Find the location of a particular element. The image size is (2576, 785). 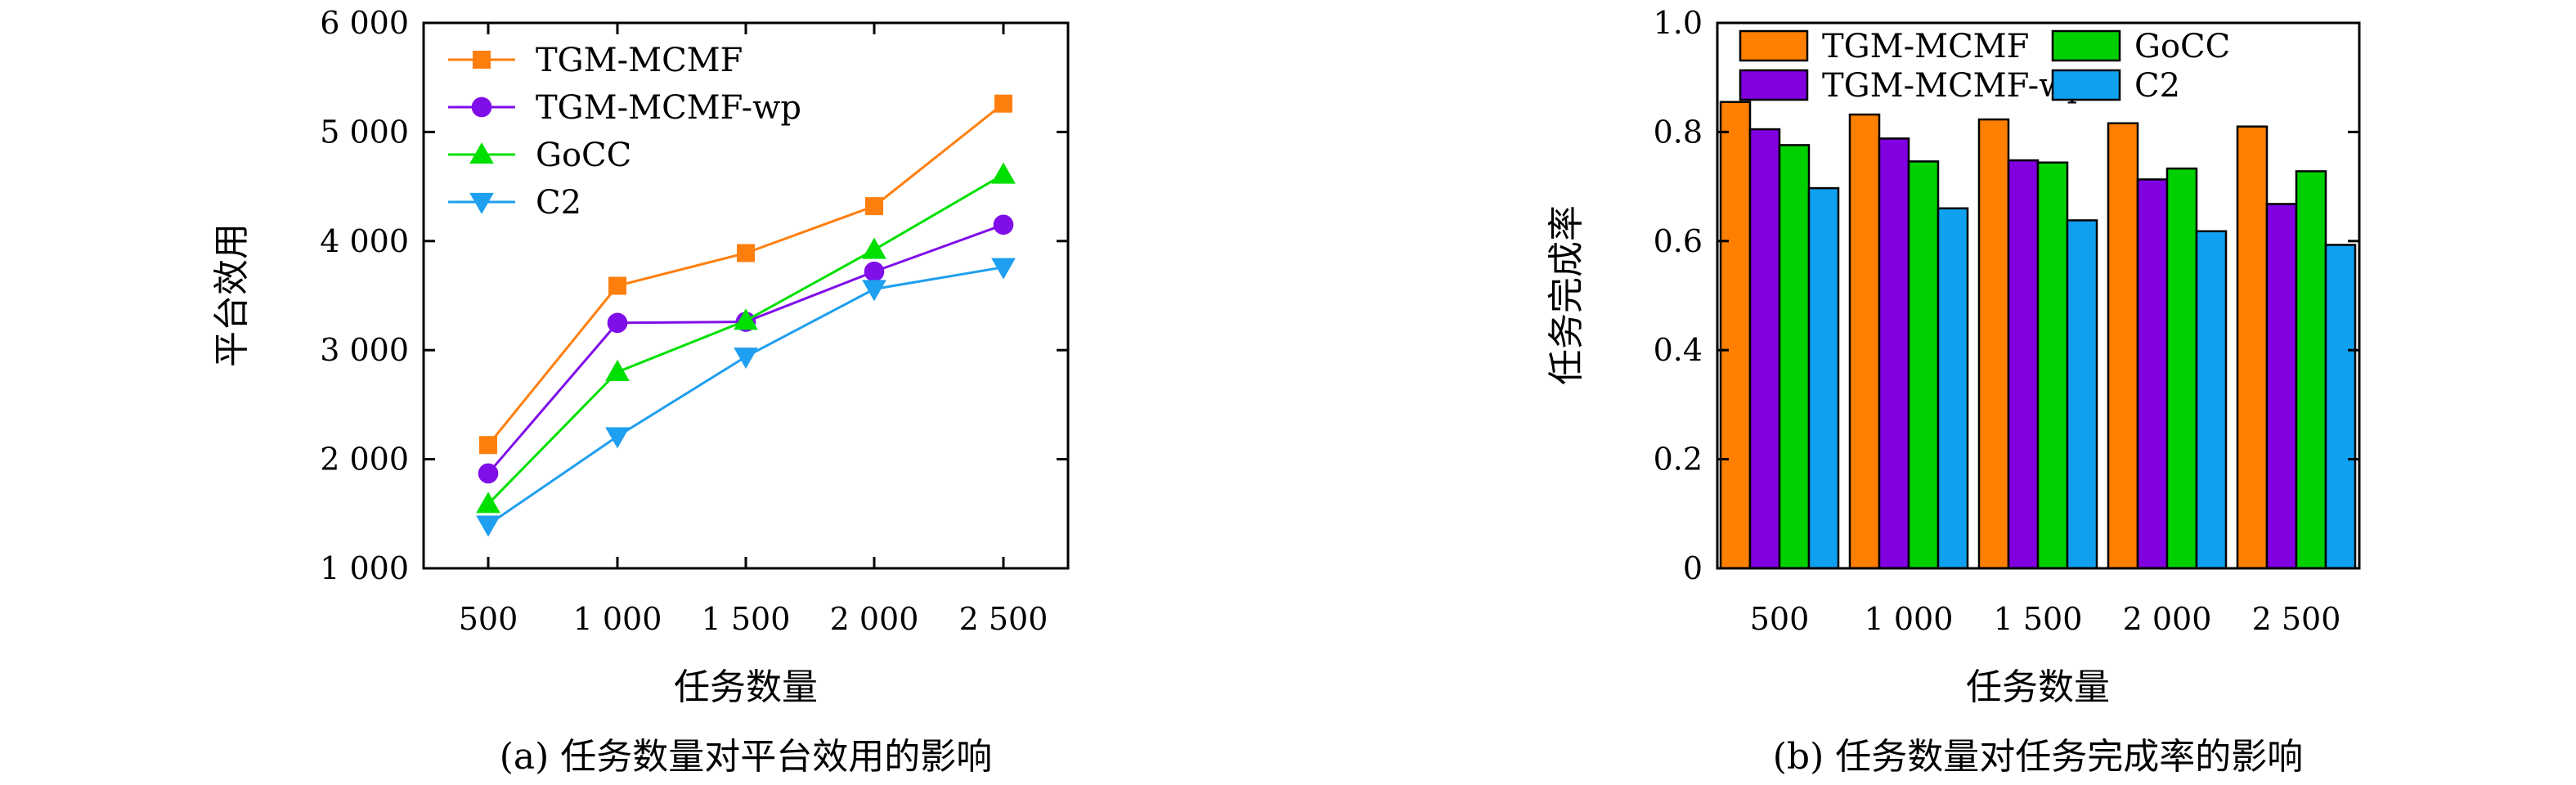

y-tick-label: 1.0 is located at coordinates (1678, 23).